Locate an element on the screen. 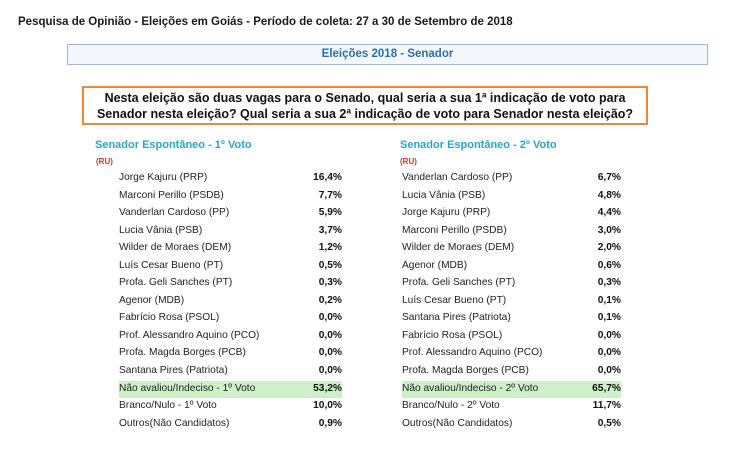 Image resolution: width=750 pixels, height=449 pixels. table-row: Jorge Kajuru (PRP) 16,4% is located at coordinates (230, 179).